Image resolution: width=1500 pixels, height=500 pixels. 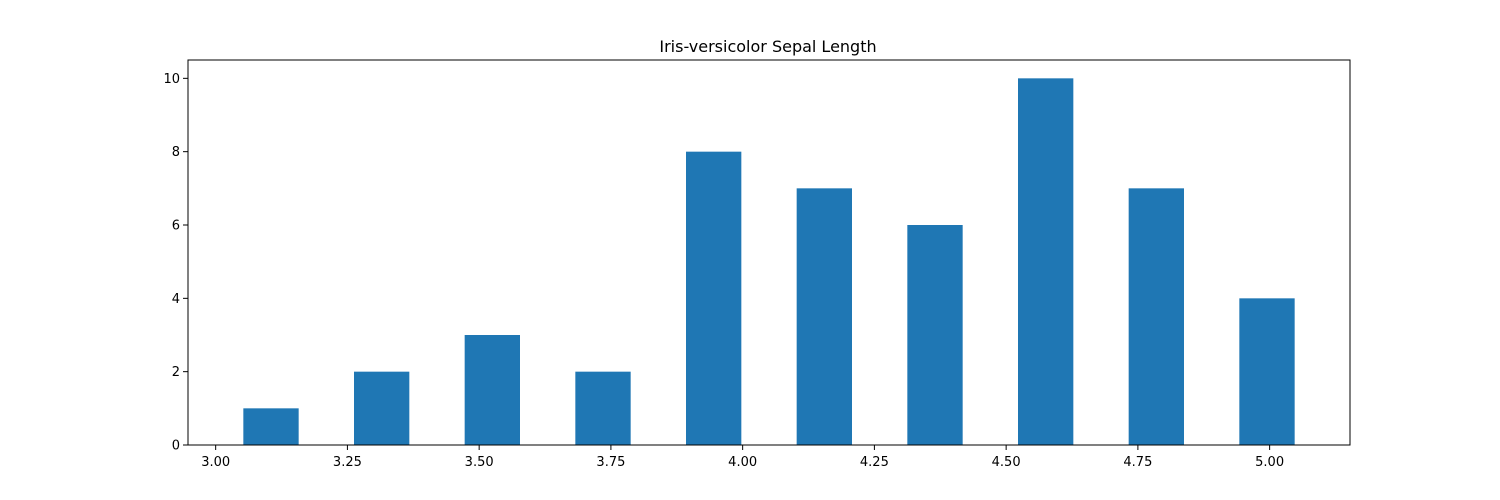 What do you see at coordinates (176, 446) in the screenshot?
I see `y-tick-label: 0` at bounding box center [176, 446].